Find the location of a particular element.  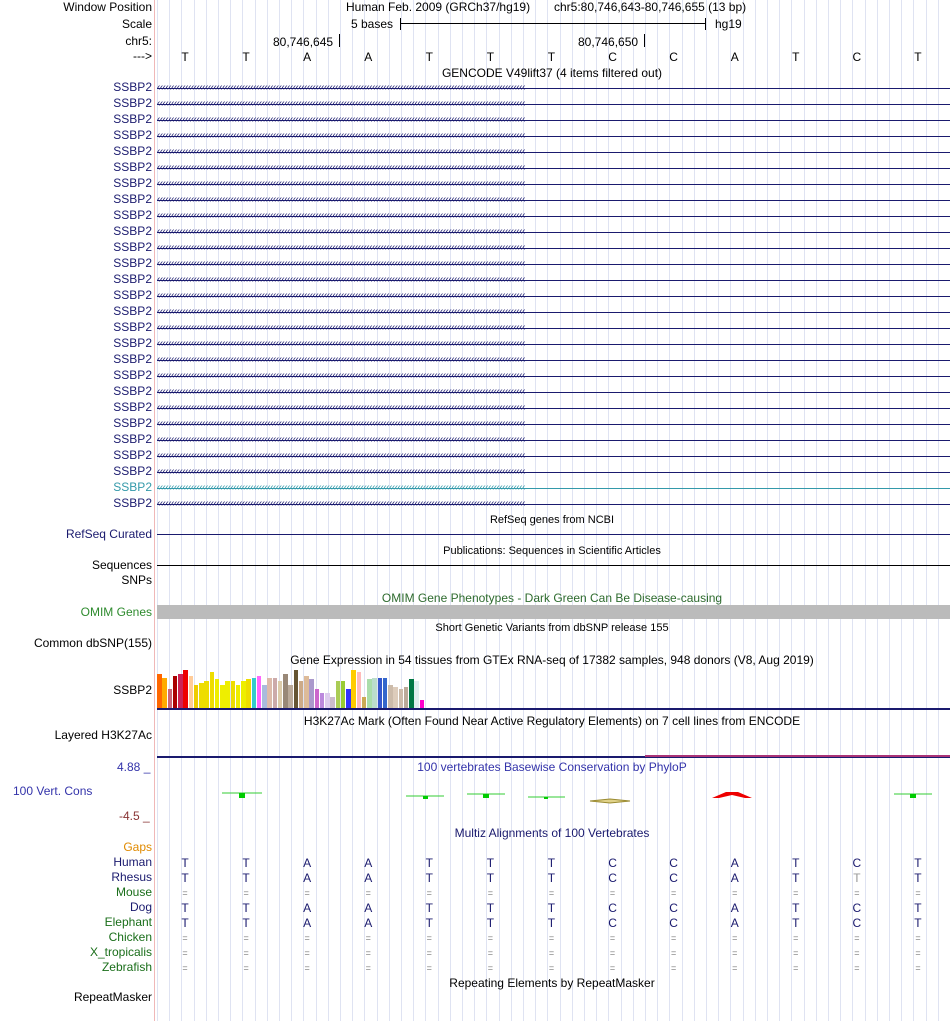

species-label: Zebrafish is located at coordinates (126, 967).